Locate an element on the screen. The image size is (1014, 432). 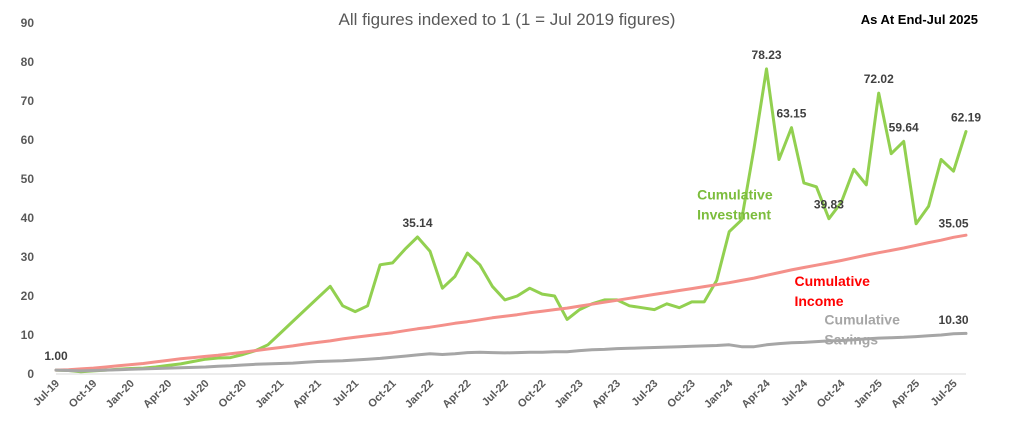
series-name-label: Investment is located at coordinates (734, 215).